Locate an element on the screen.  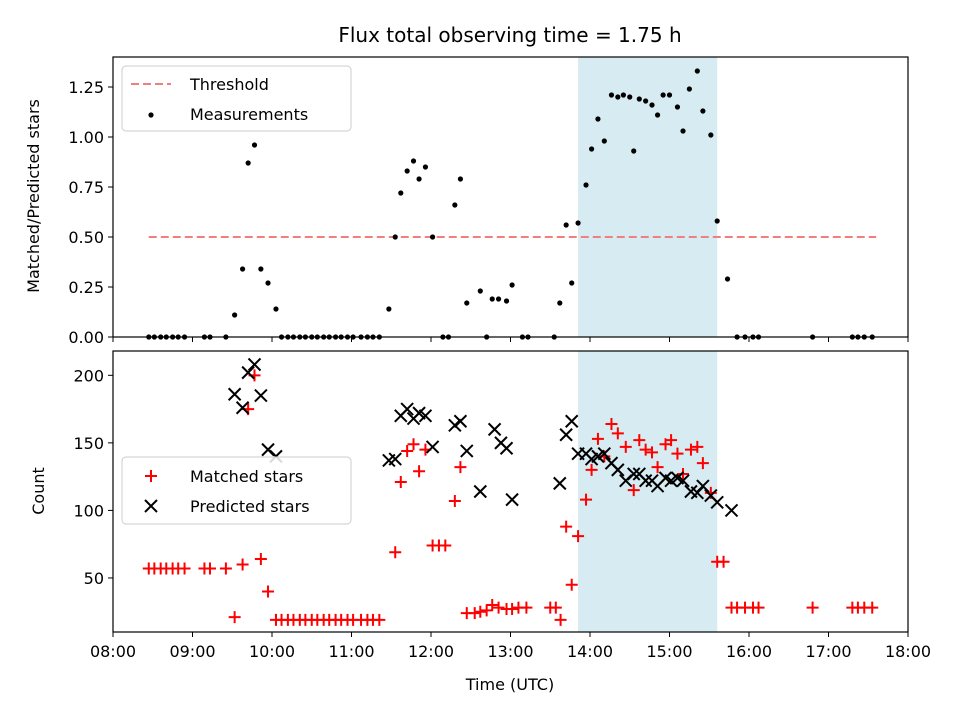
star-count-x-tick-label: 10:00 is located at coordinates (272, 651).